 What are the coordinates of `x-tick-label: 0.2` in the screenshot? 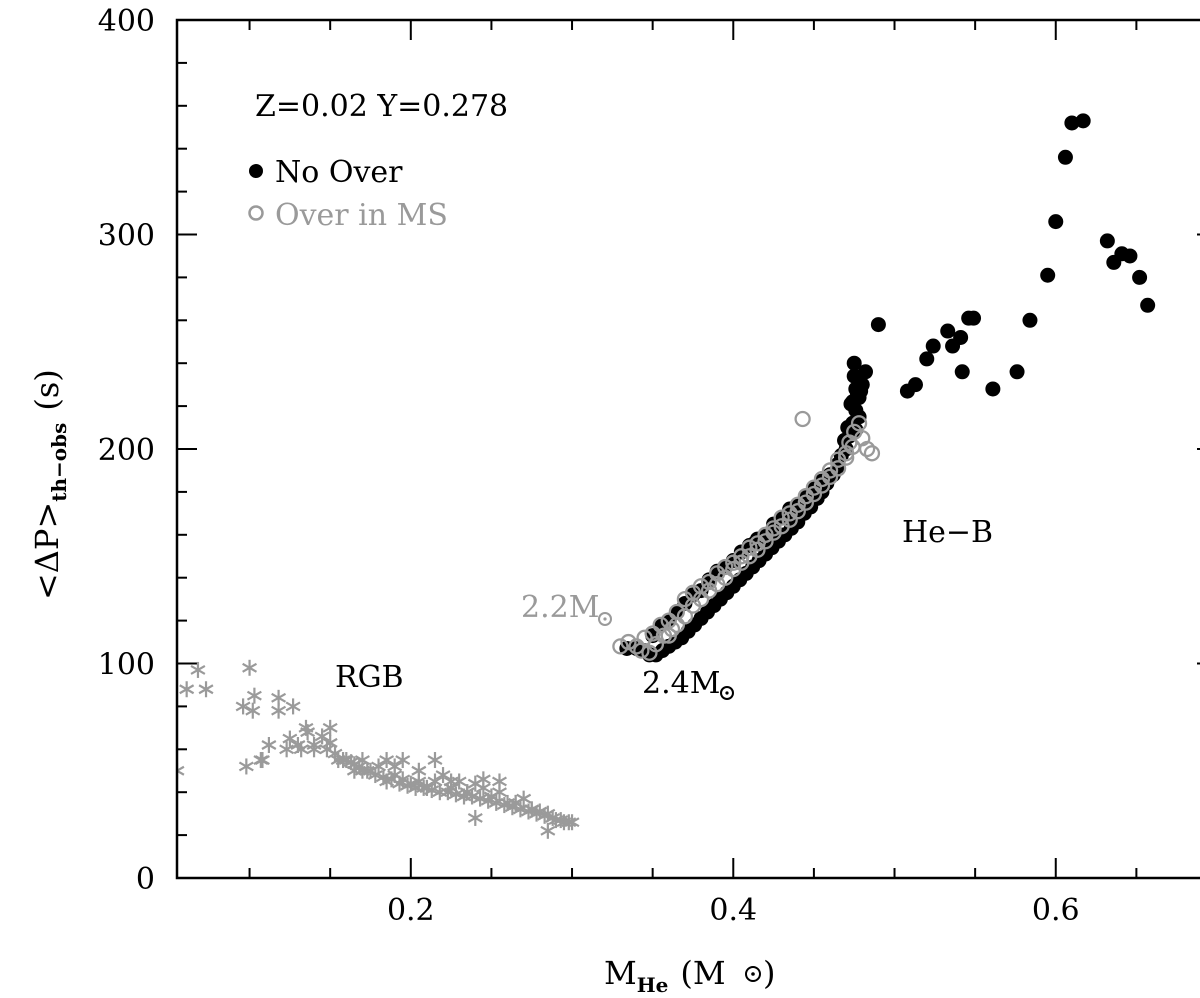 It's located at (411, 910).